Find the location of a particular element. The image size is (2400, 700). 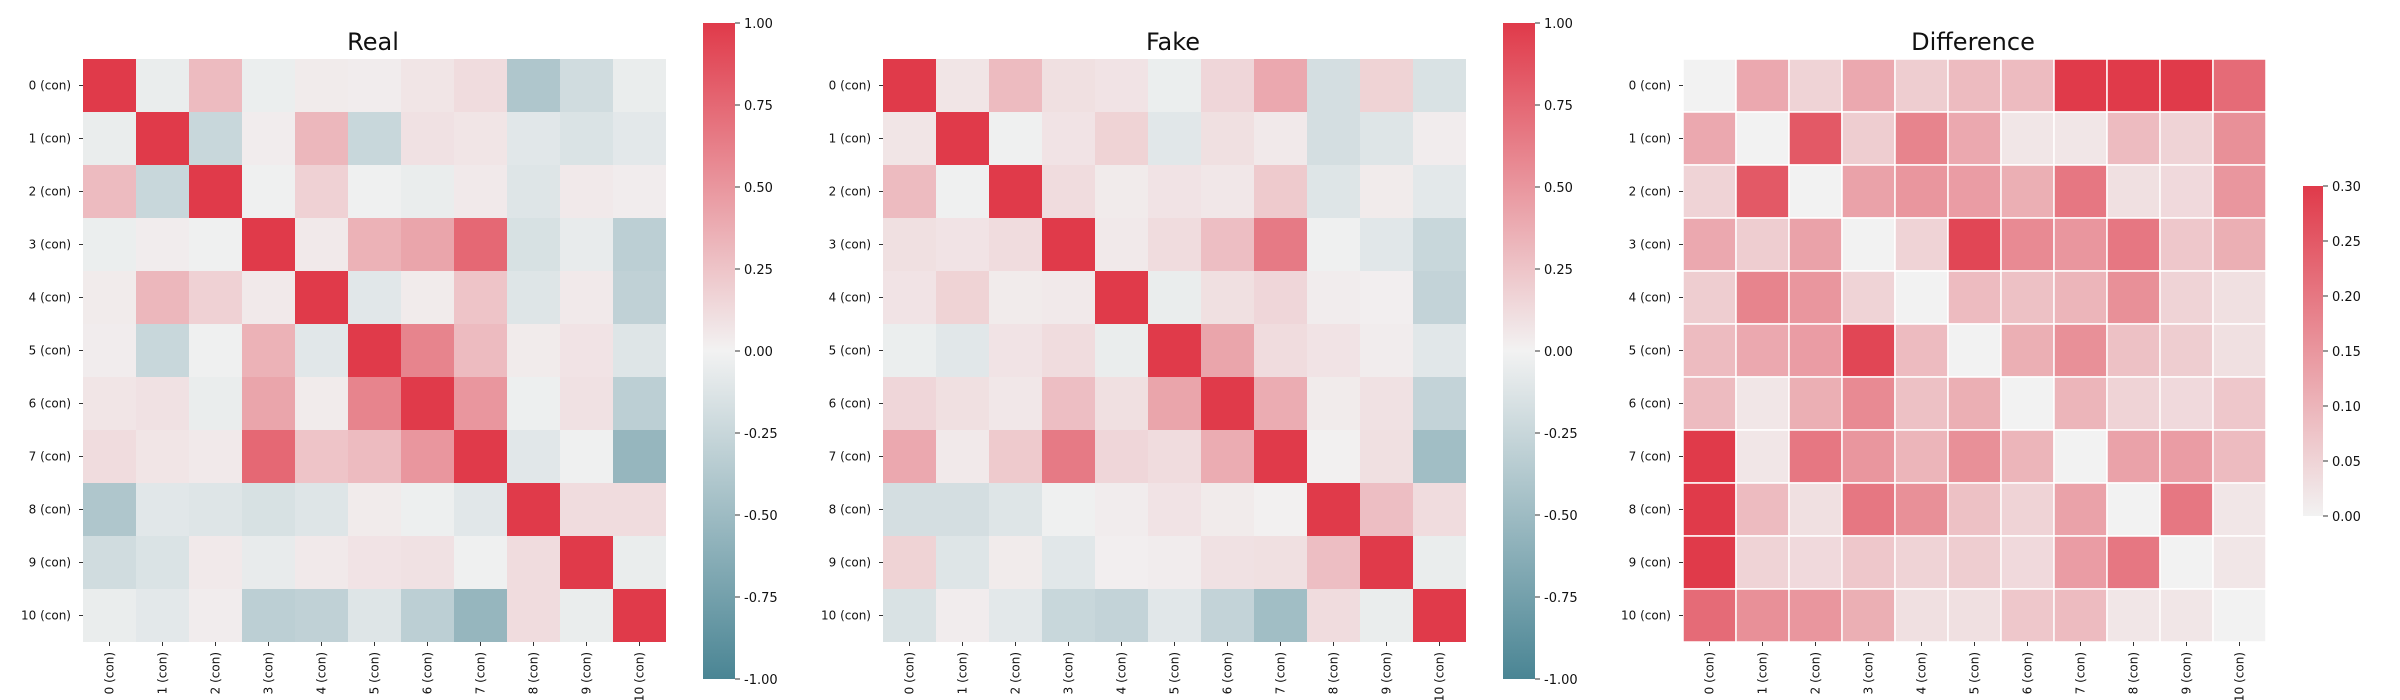

colorbar-tick-label: 0.30 is located at coordinates (2346, 187).